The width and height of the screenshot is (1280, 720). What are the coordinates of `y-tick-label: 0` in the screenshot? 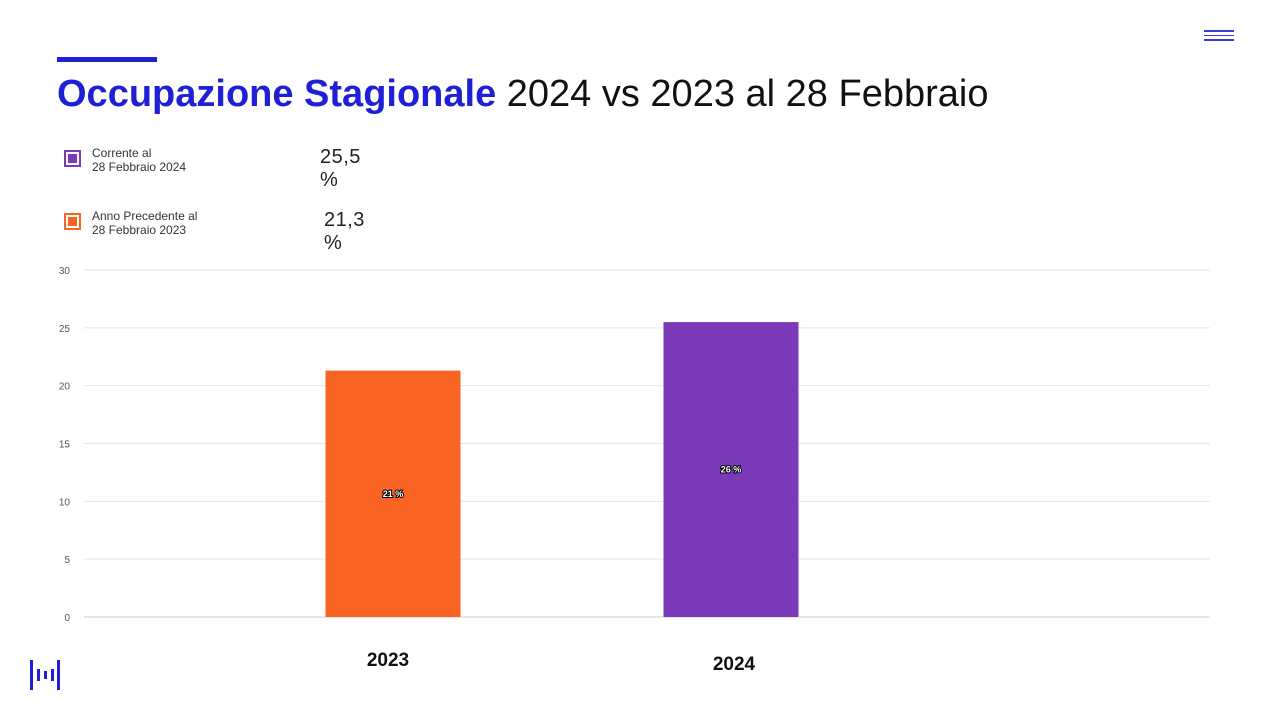 It's located at (67, 618).